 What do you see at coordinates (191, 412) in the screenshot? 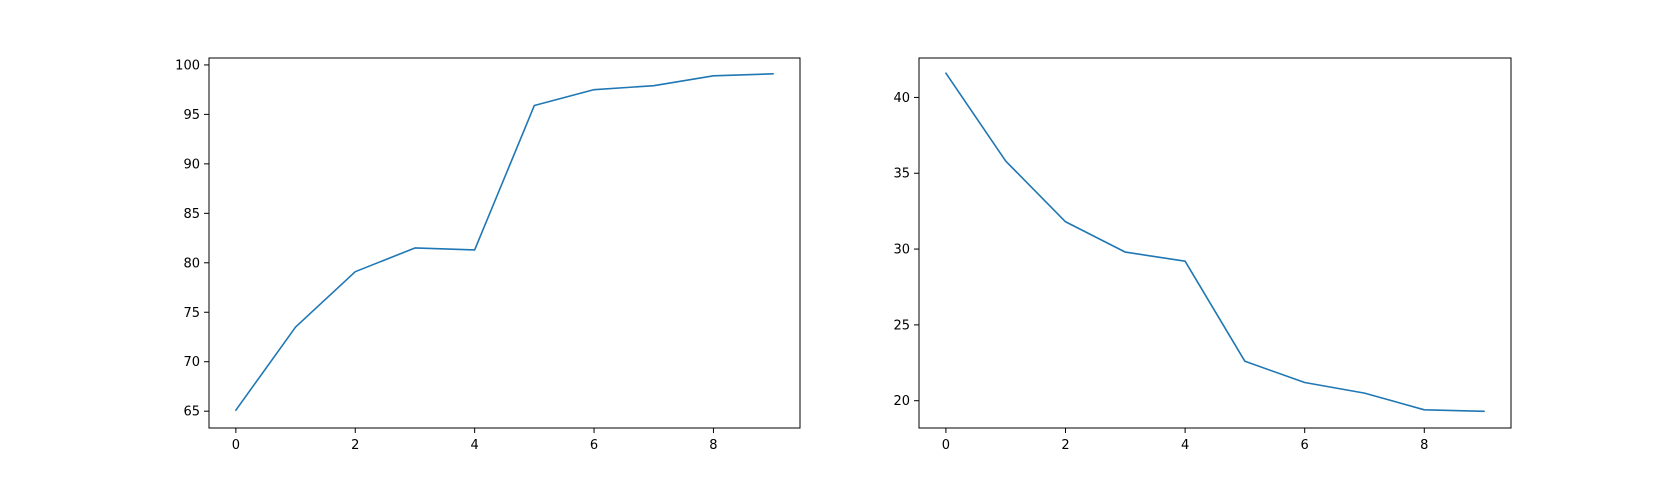
I see `y-tick-label: 65` at bounding box center [191, 412].